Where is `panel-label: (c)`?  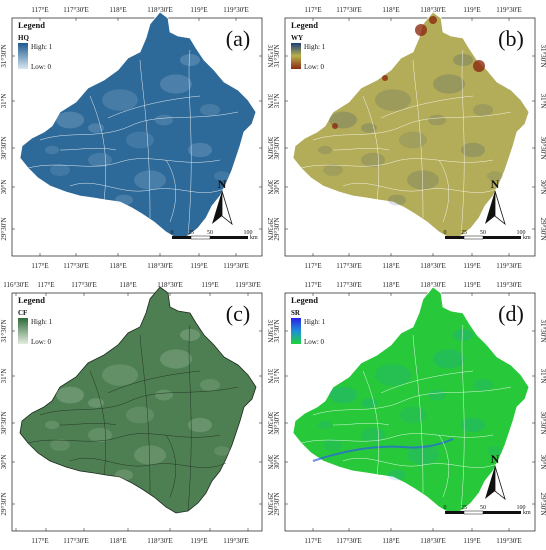 panel-label: (c) is located at coordinates (238, 313).